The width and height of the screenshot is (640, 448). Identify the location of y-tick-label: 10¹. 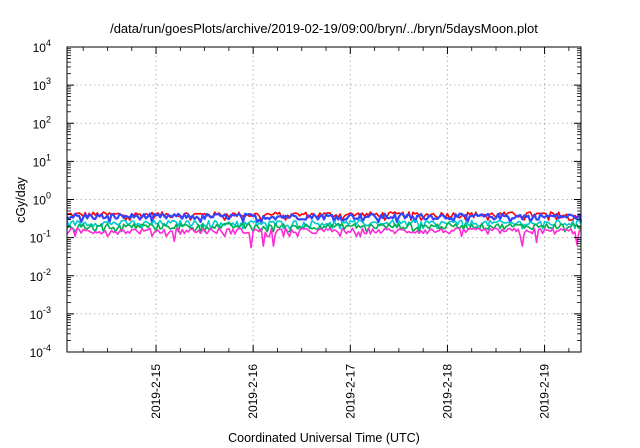
(42, 160).